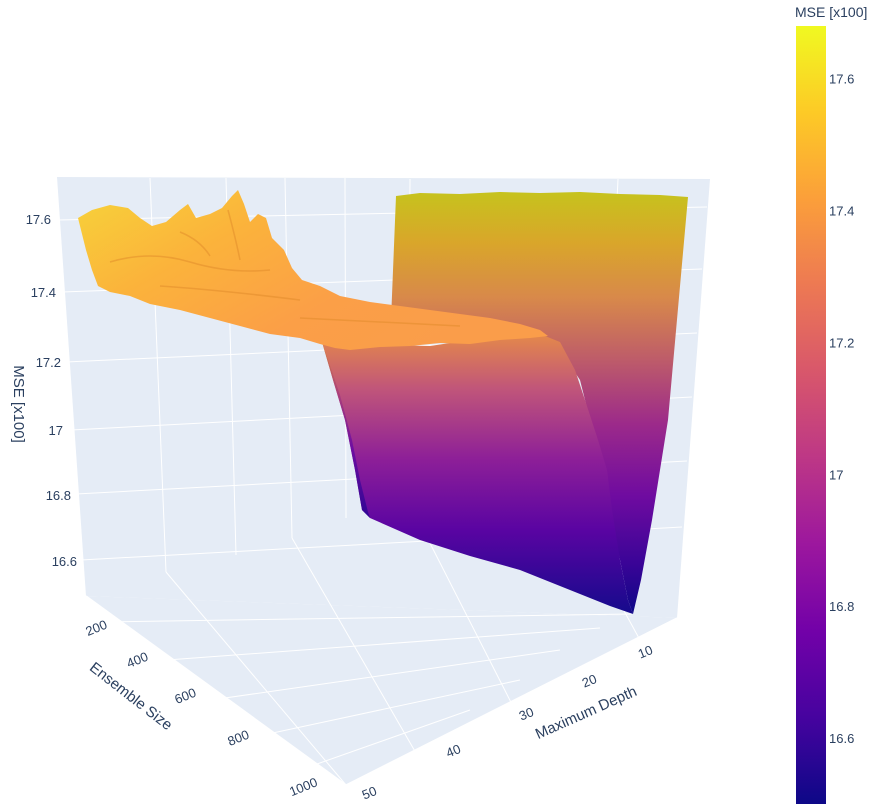  I want to click on surface-top-plateau, so click(313, 270).